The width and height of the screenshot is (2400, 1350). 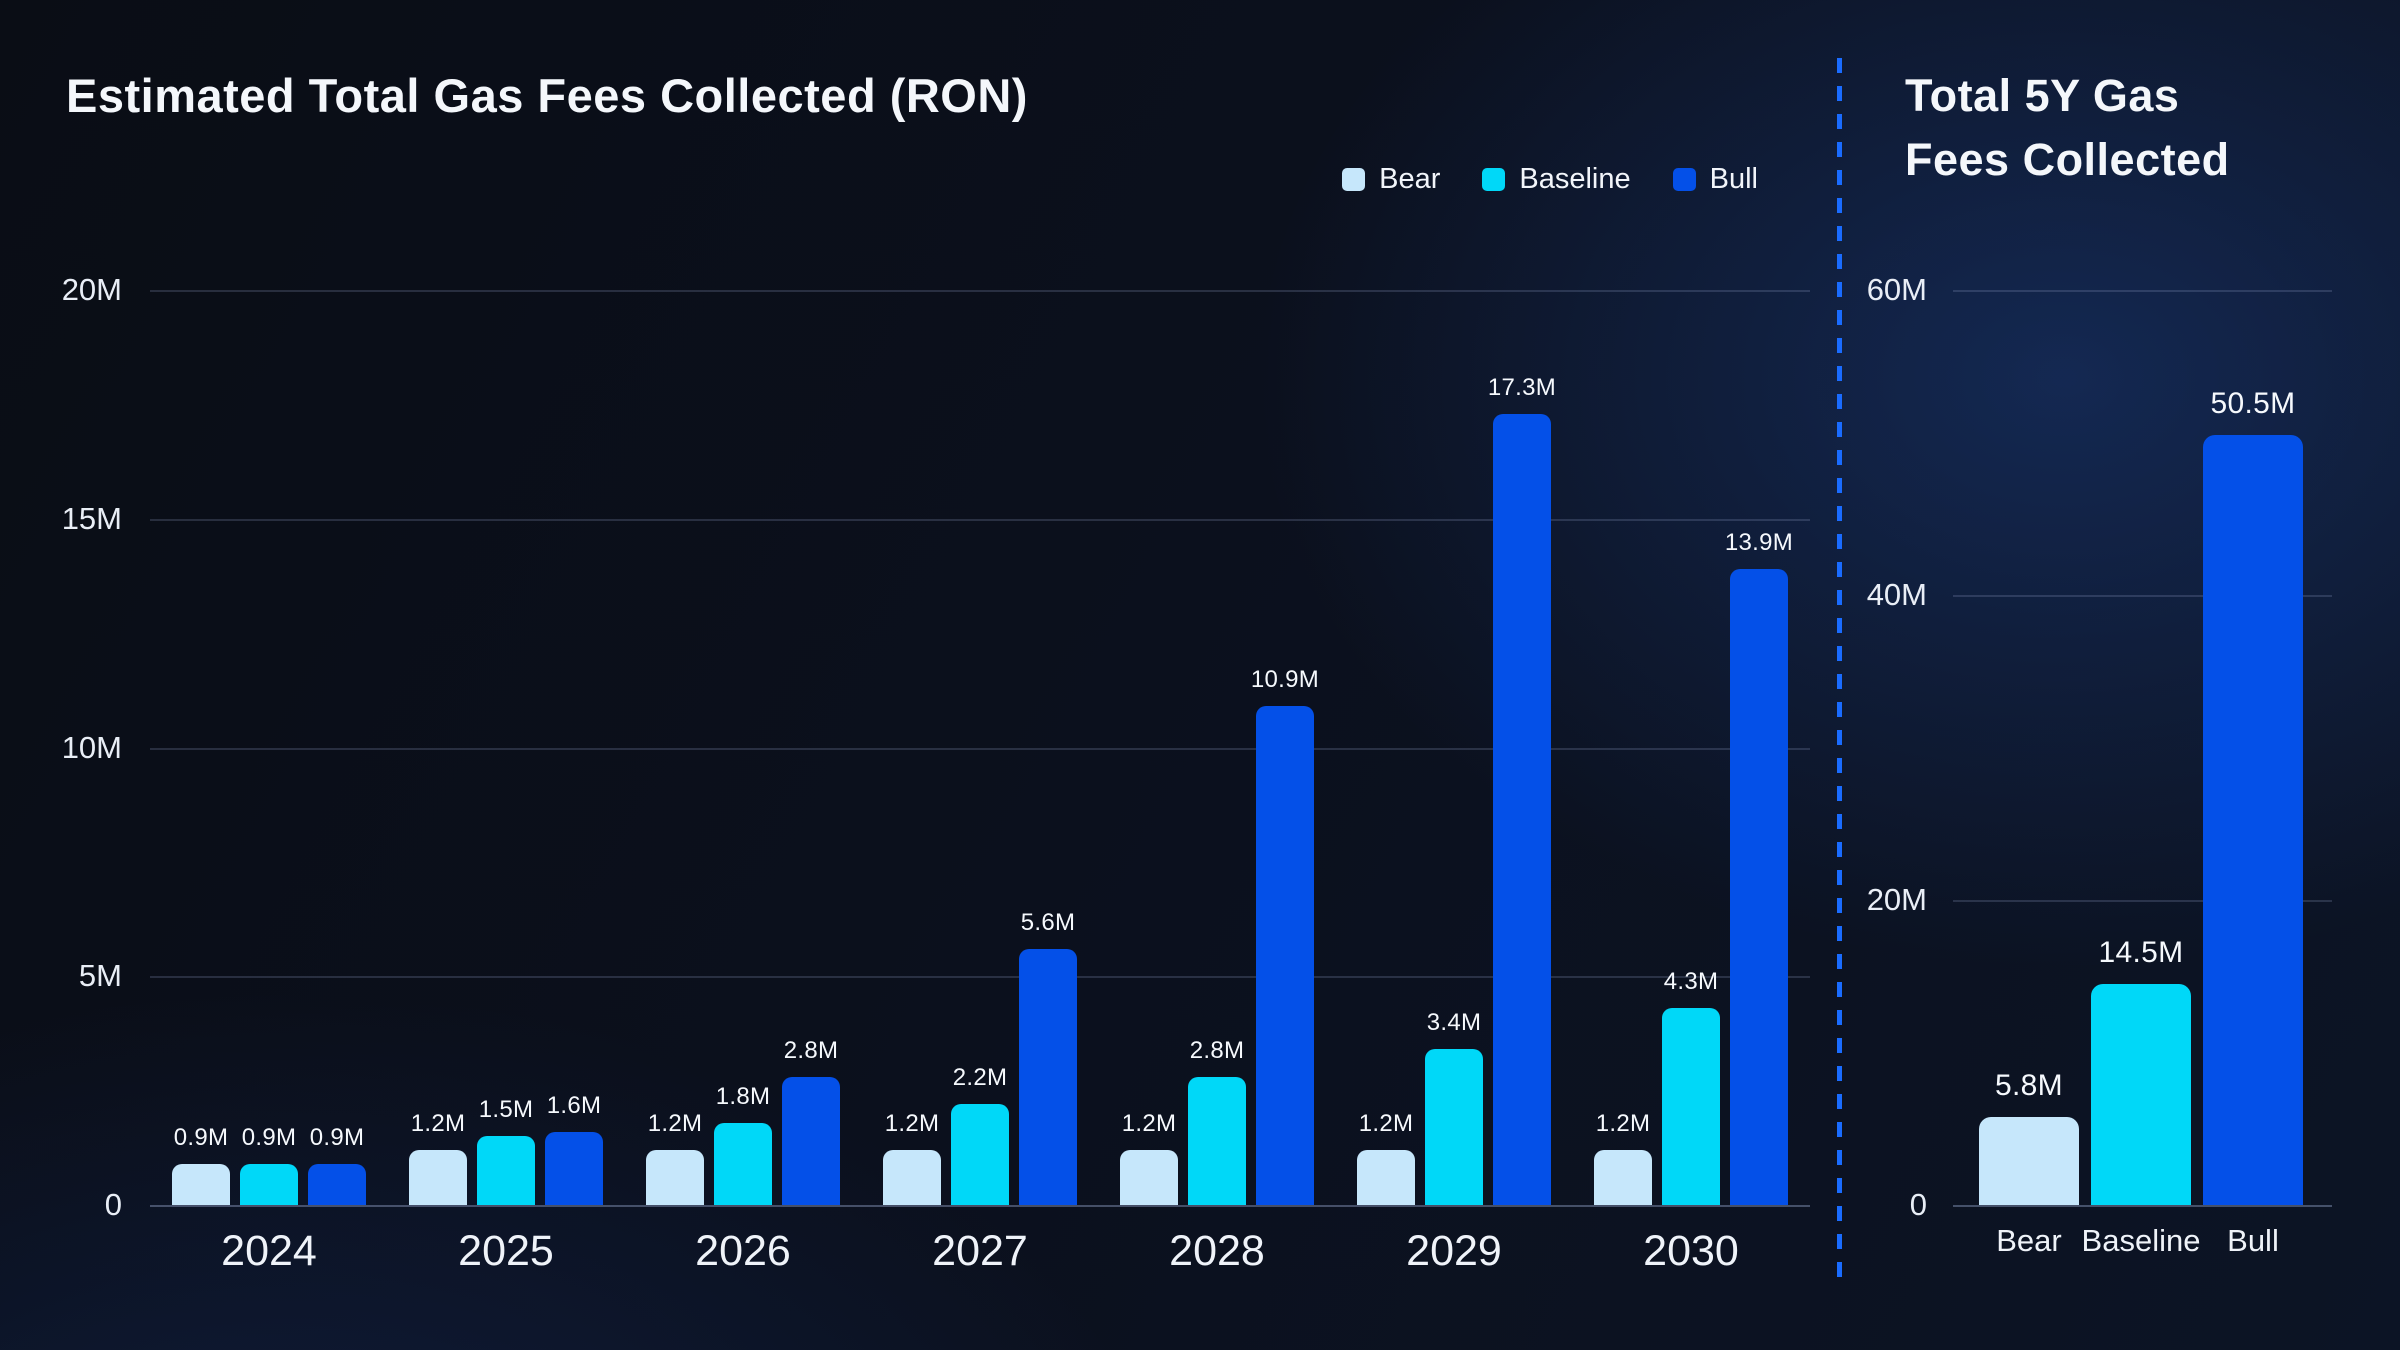 What do you see at coordinates (912, 1123) in the screenshot?
I see `bar-value-label-bear-2027: 1.2M` at bounding box center [912, 1123].